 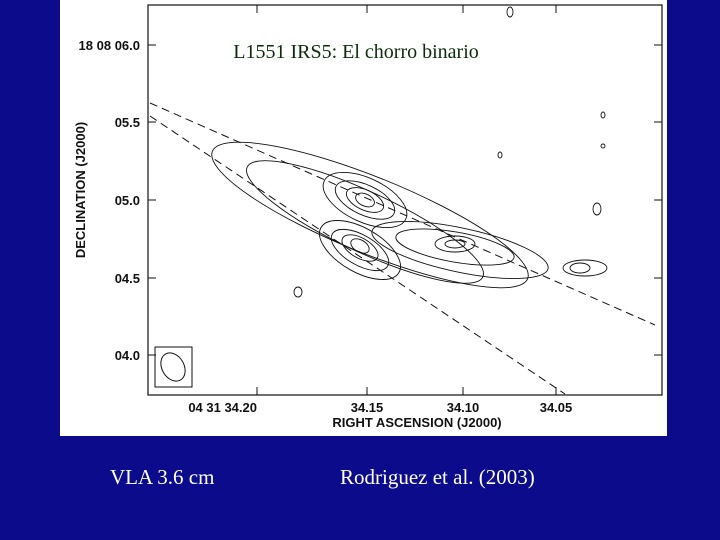 What do you see at coordinates (437, 477) in the screenshot?
I see `footer-right: Rodriguez et al. (2003)` at bounding box center [437, 477].